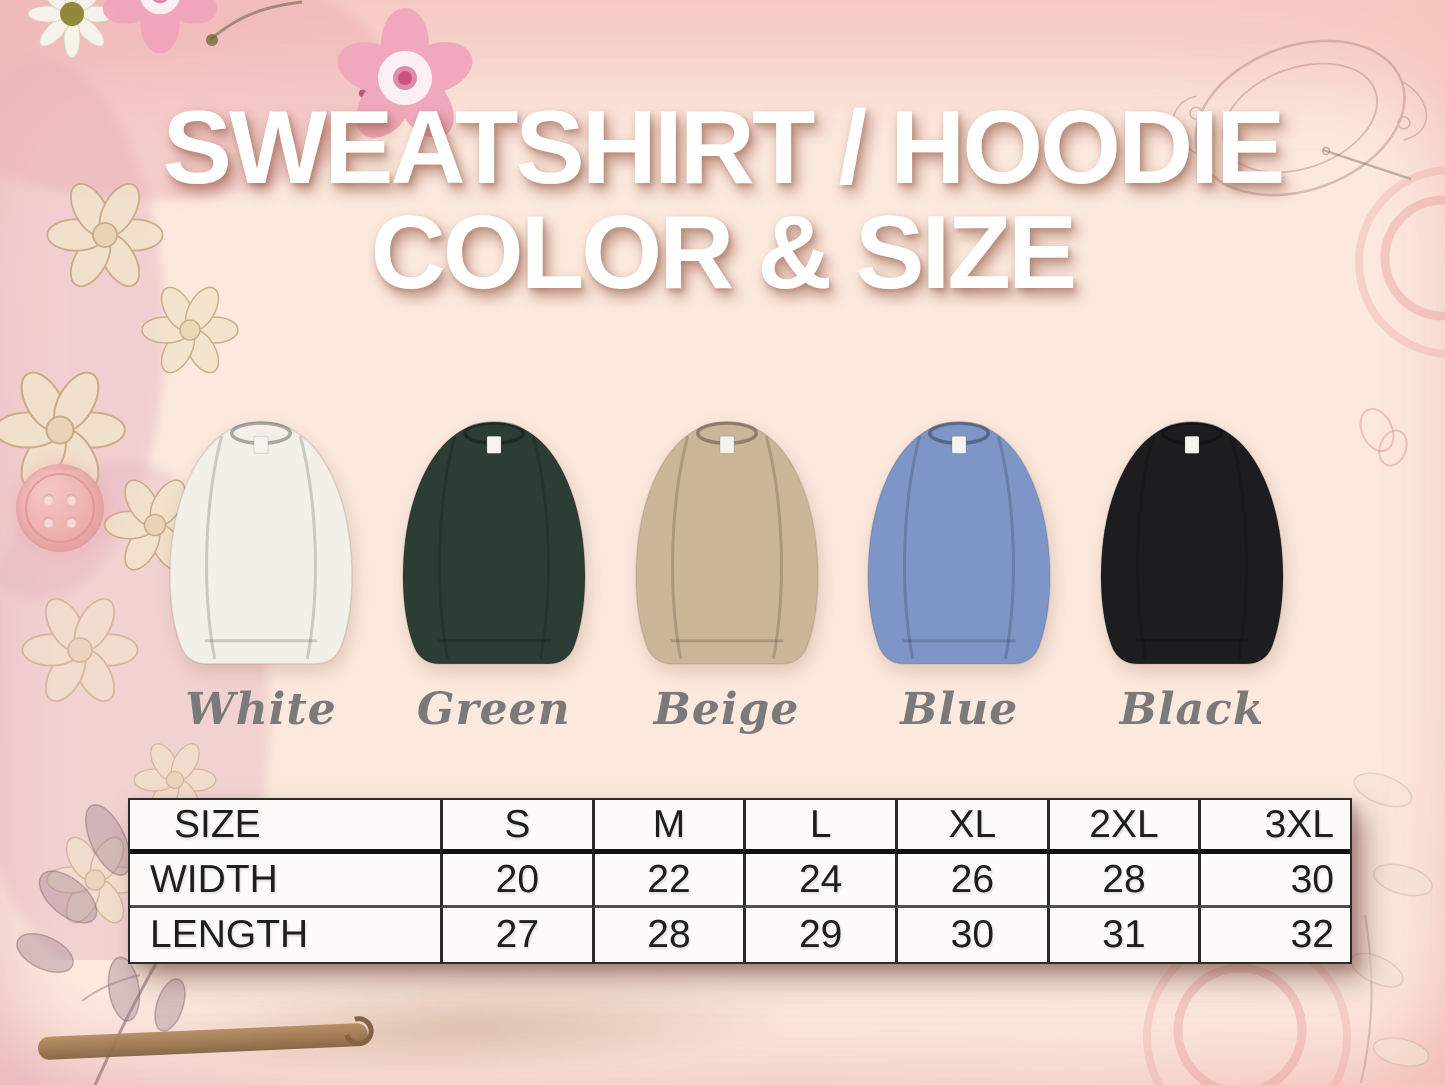 The image size is (1445, 1085). Describe the element at coordinates (667, 881) in the screenshot. I see `width-value-m: 22` at that location.